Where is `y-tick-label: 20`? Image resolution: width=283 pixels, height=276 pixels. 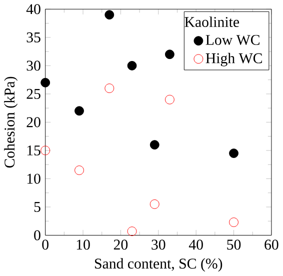
y-tick-label: 20 is located at coordinates (33, 122).